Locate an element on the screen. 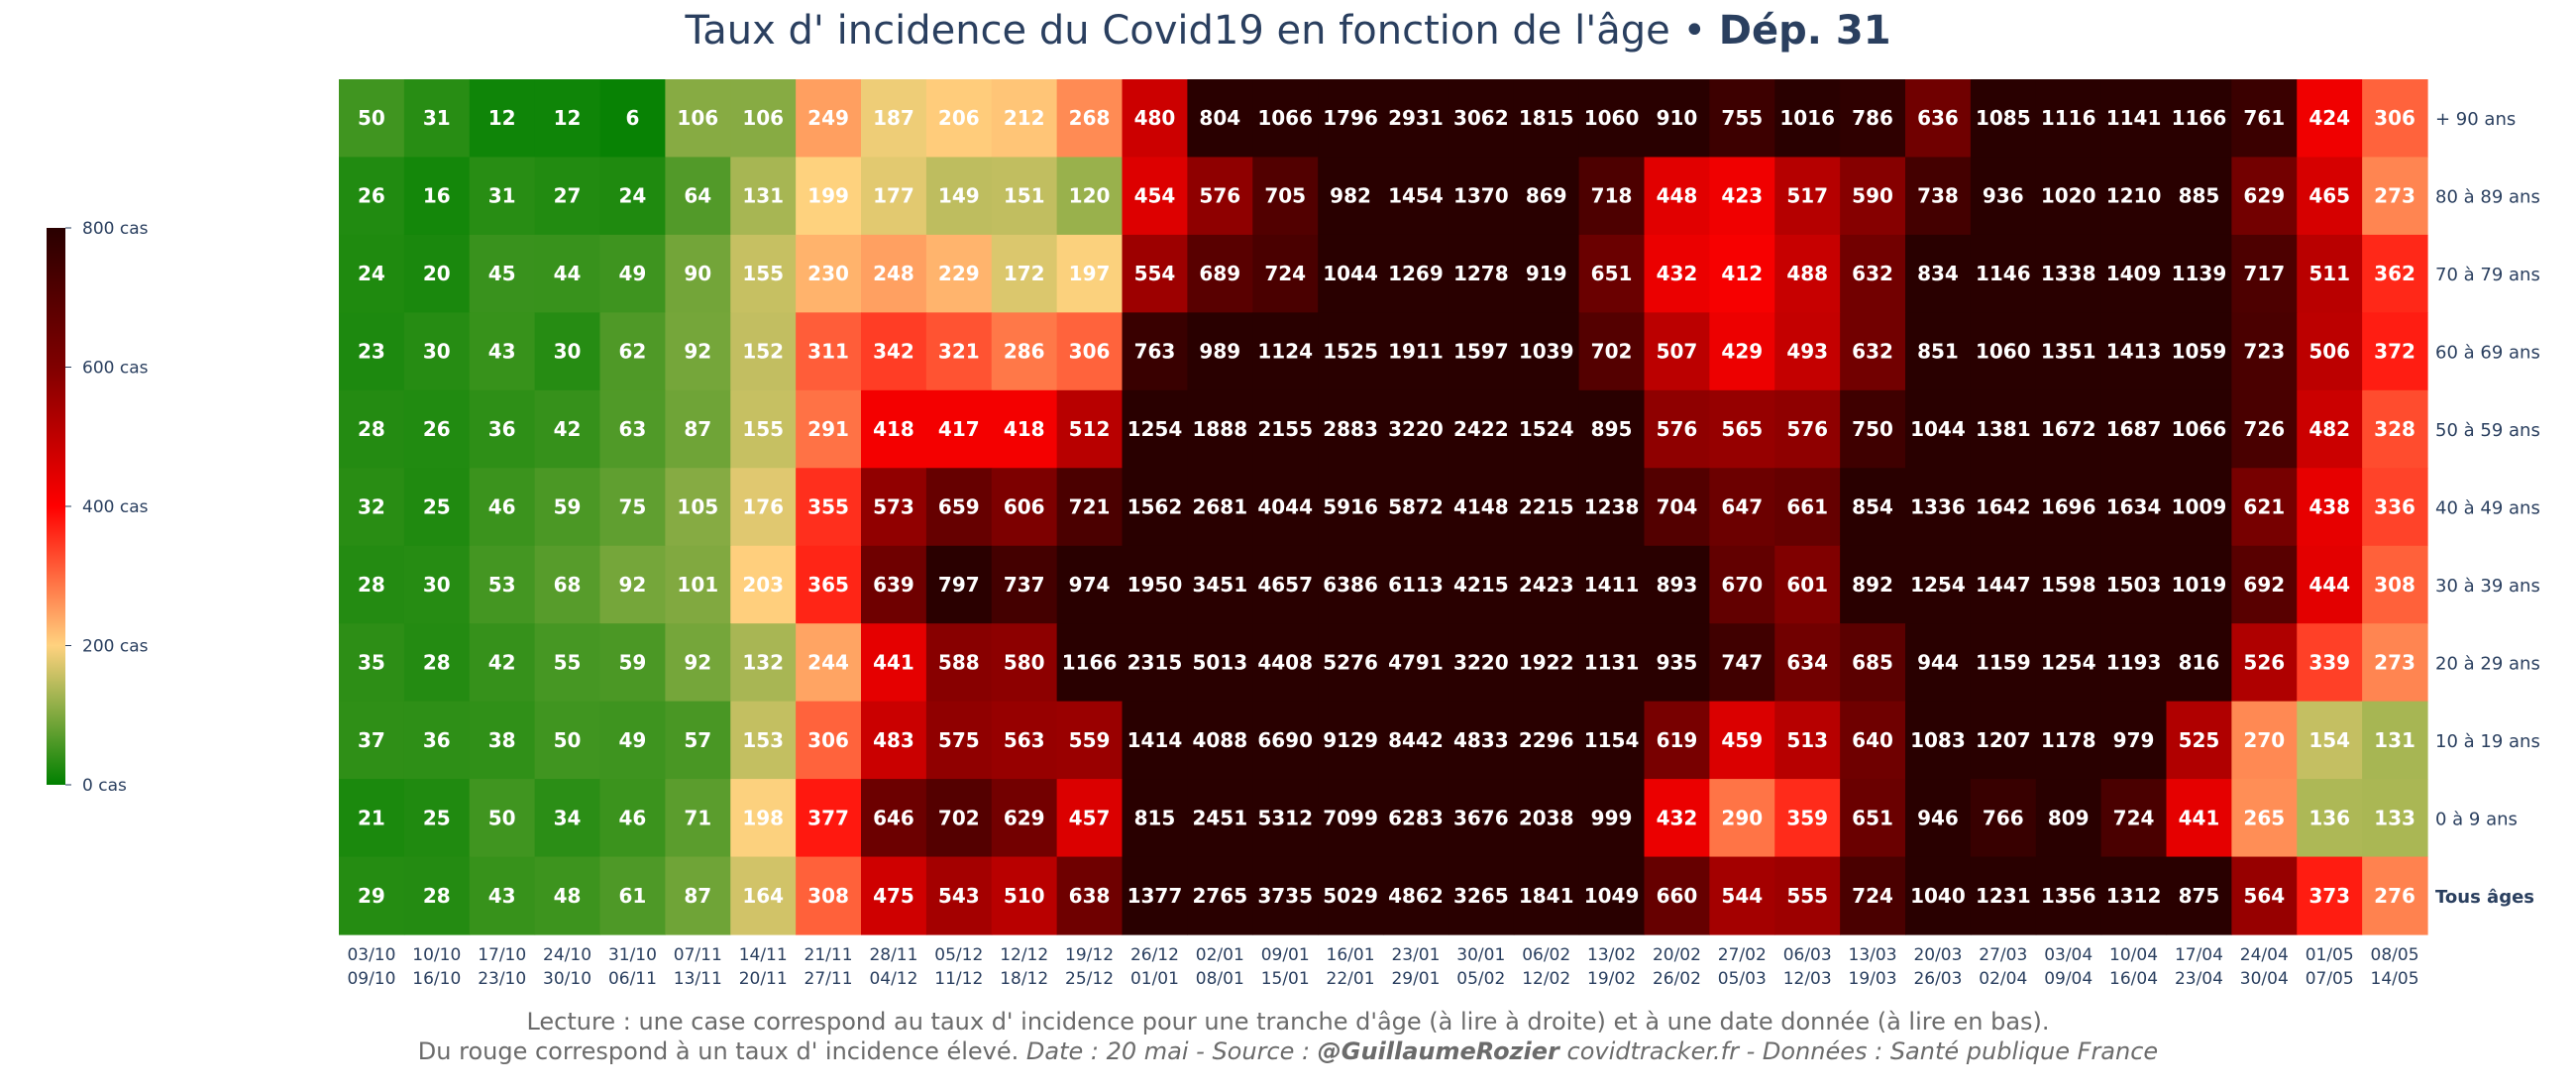 This screenshot has height=1090, width=2576. heatmap-cell-value: 342 is located at coordinates (893, 352).